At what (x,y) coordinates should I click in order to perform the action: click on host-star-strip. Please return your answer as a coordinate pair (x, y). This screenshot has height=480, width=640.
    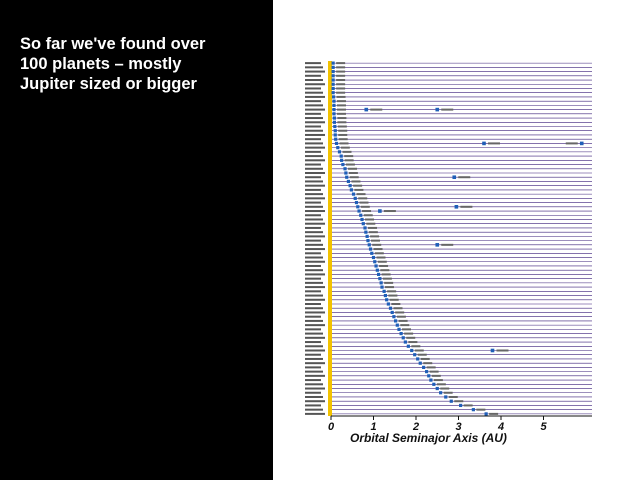
    Looking at the image, I should click on (330, 238).